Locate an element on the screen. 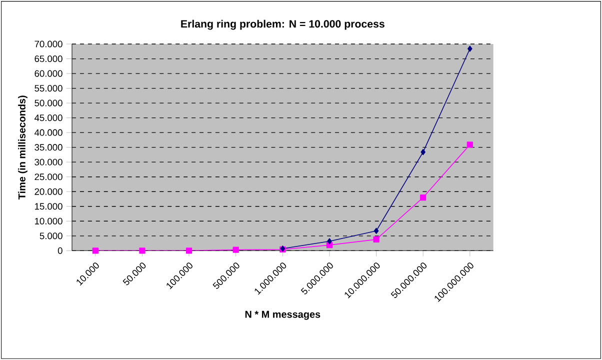  y-tick-label: 65.000 is located at coordinates (48, 58).